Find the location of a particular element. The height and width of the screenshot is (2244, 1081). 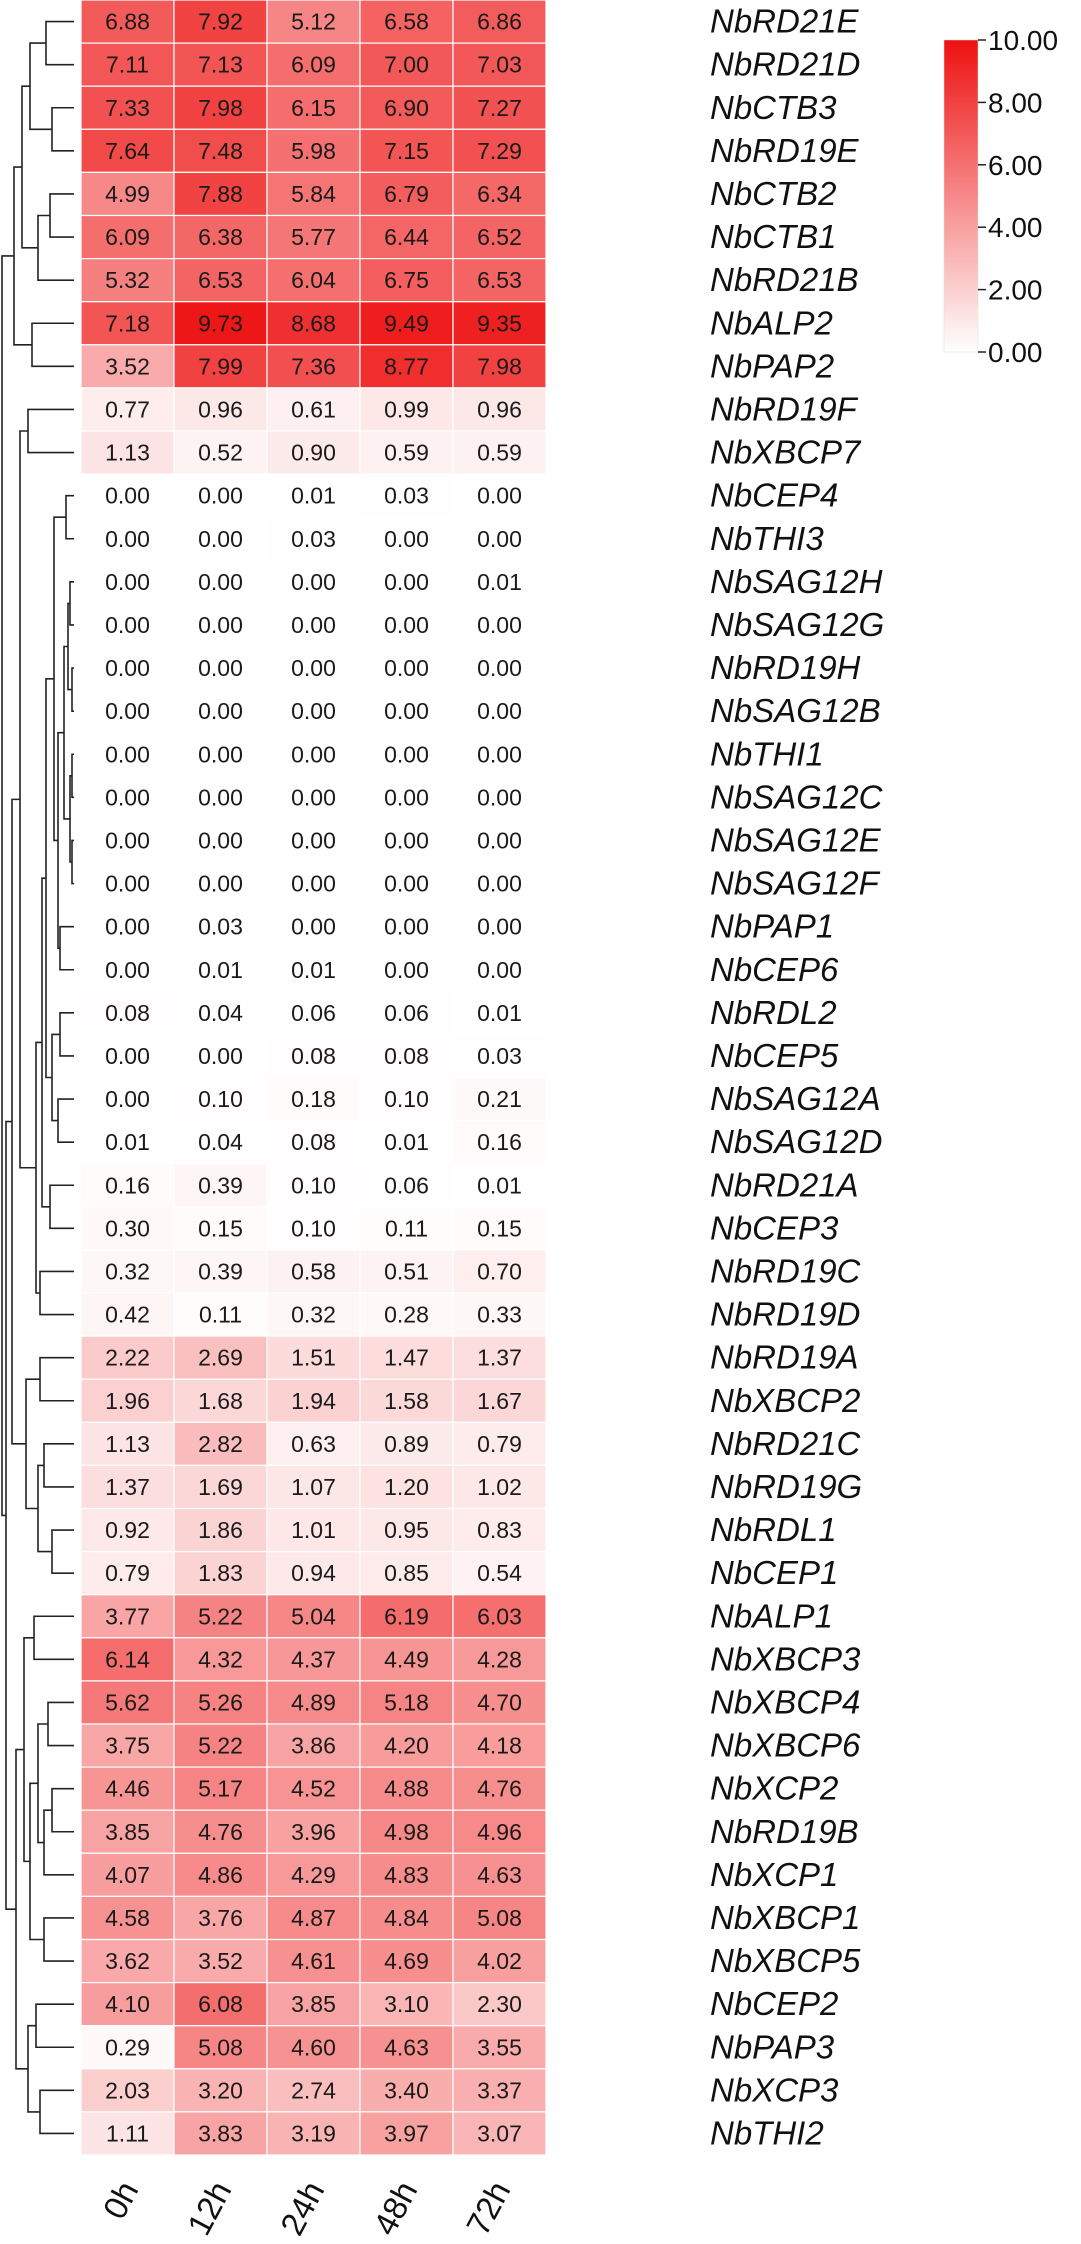

cell-value-label: 4.99 is located at coordinates (127, 194).